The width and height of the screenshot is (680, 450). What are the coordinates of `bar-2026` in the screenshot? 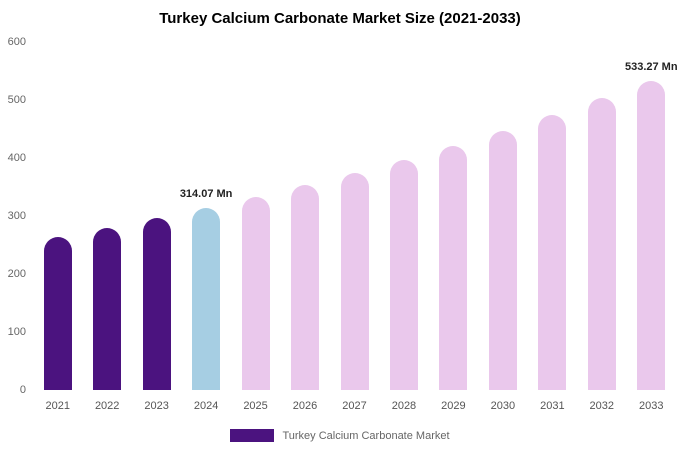 It's located at (305, 287).